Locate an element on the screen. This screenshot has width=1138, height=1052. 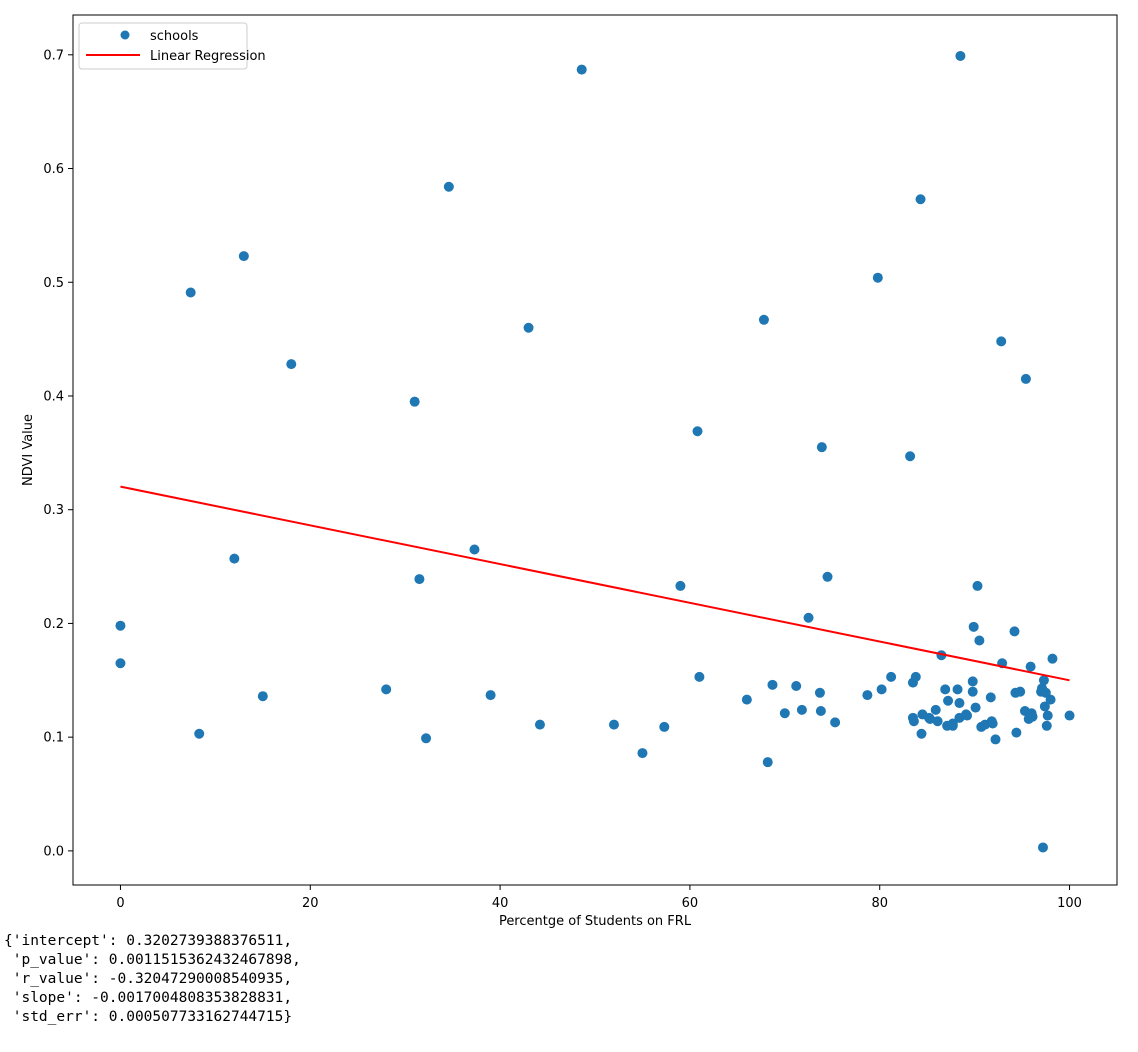
legend-marker-schools is located at coordinates (125, 35).